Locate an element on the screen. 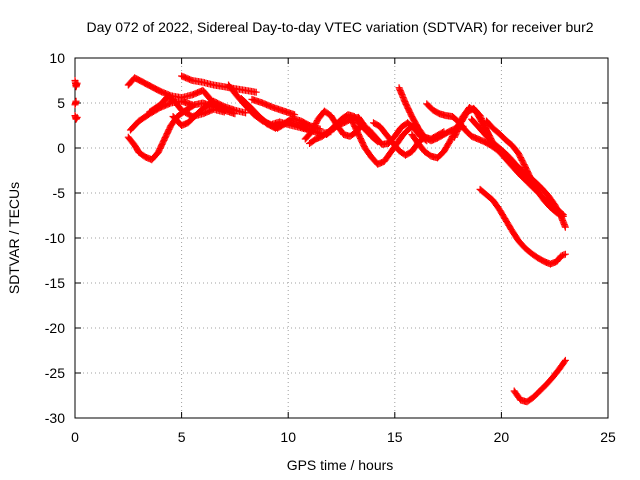  y-tick-labels: -30 -25 -20 -15 -10 -5 0 5 10 is located at coordinates (55, 238).